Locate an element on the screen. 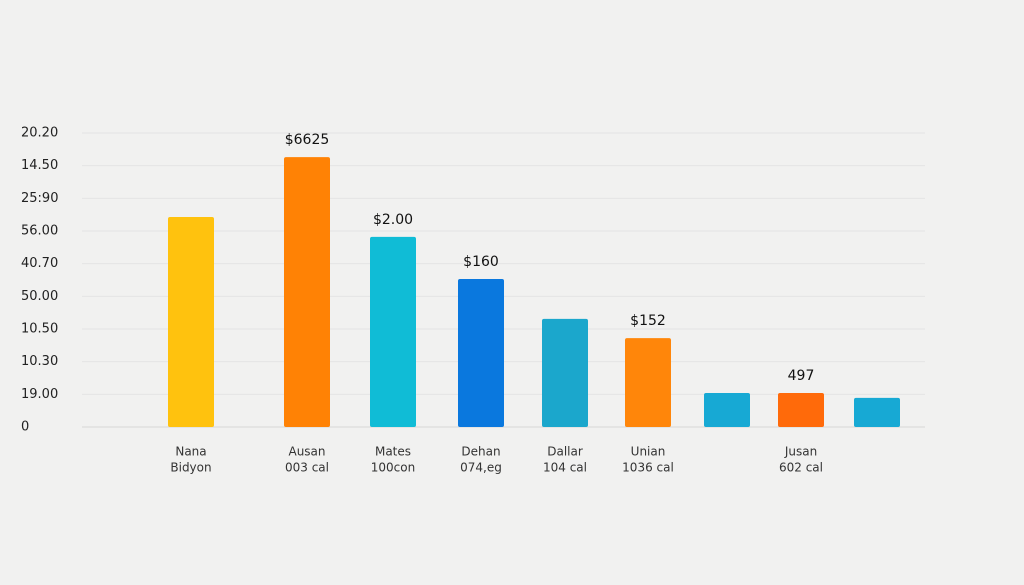  y-tick-label: 25:90 is located at coordinates (39, 198).